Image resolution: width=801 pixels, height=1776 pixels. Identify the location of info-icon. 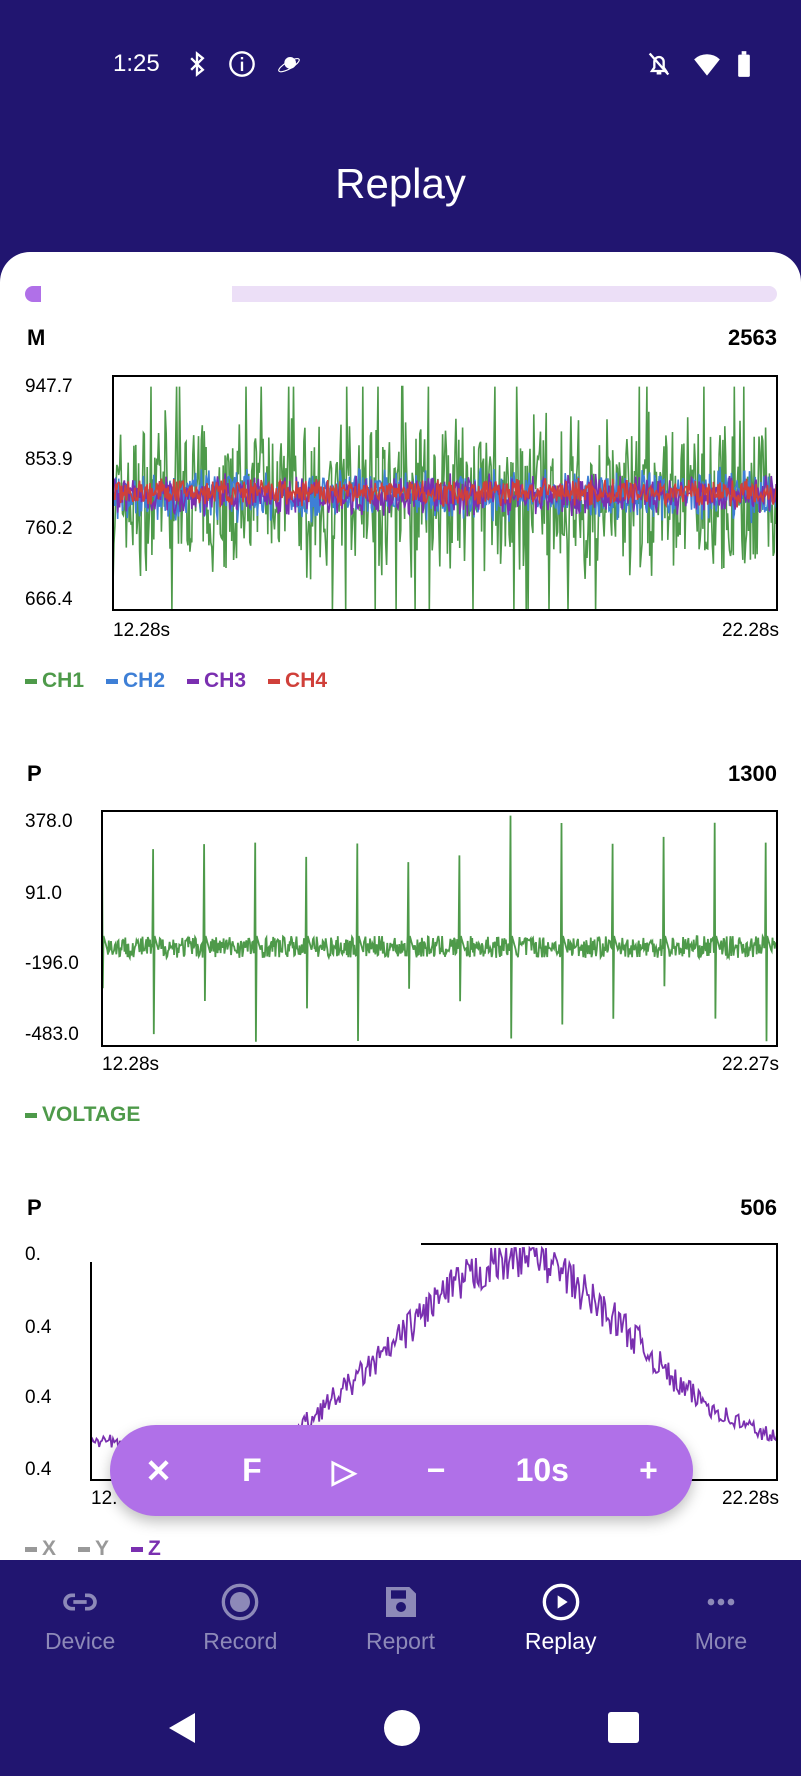
(242, 64).